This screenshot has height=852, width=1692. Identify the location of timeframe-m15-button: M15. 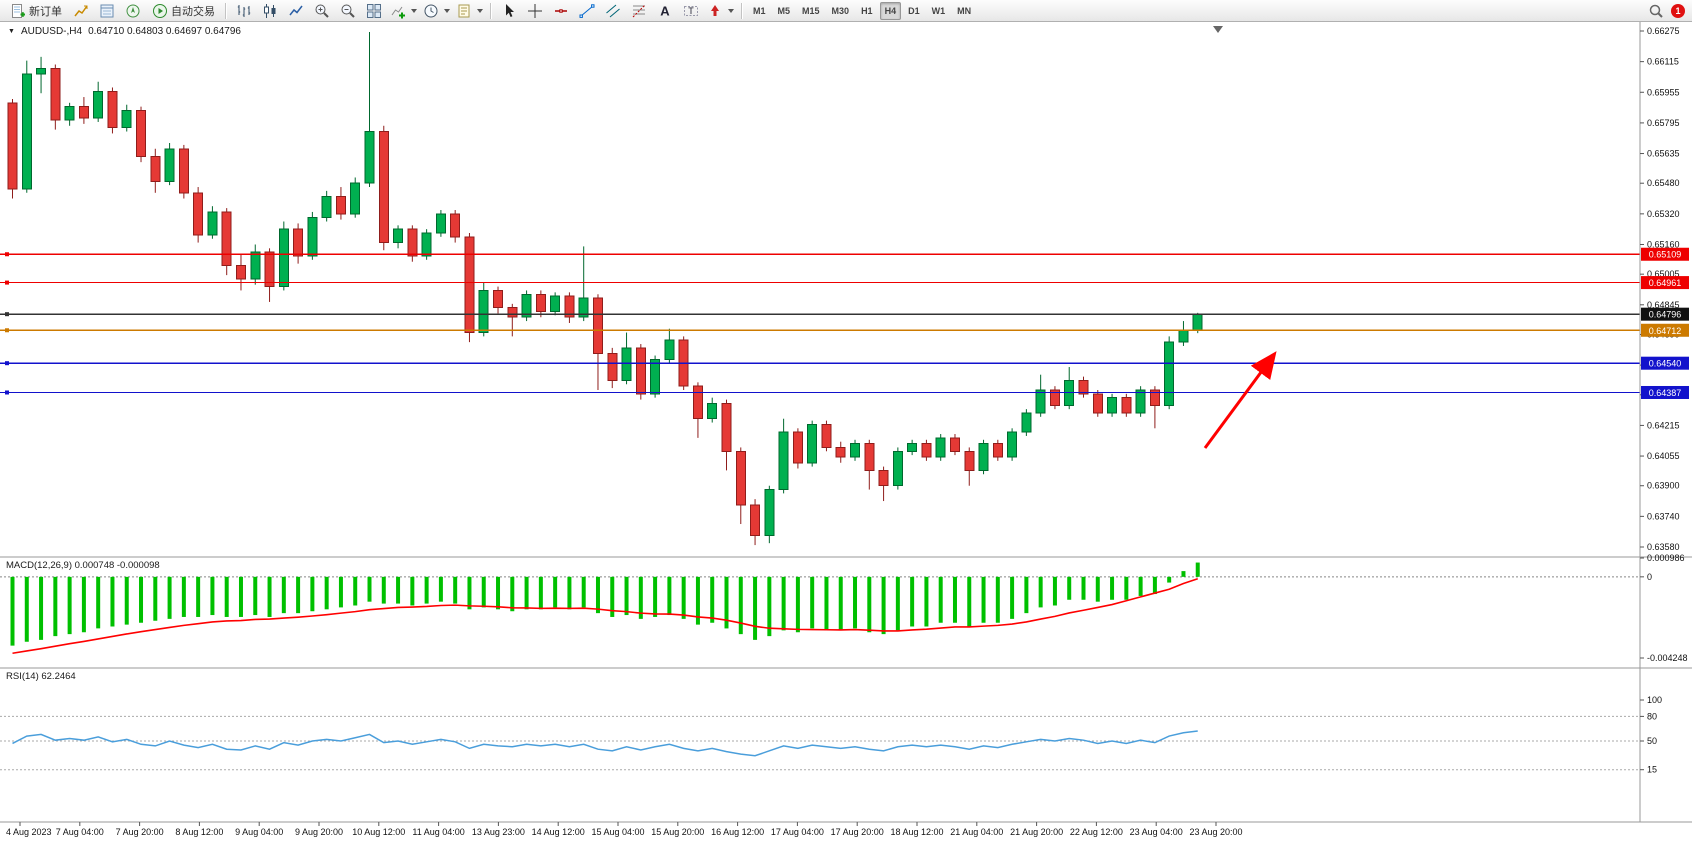
(811, 10).